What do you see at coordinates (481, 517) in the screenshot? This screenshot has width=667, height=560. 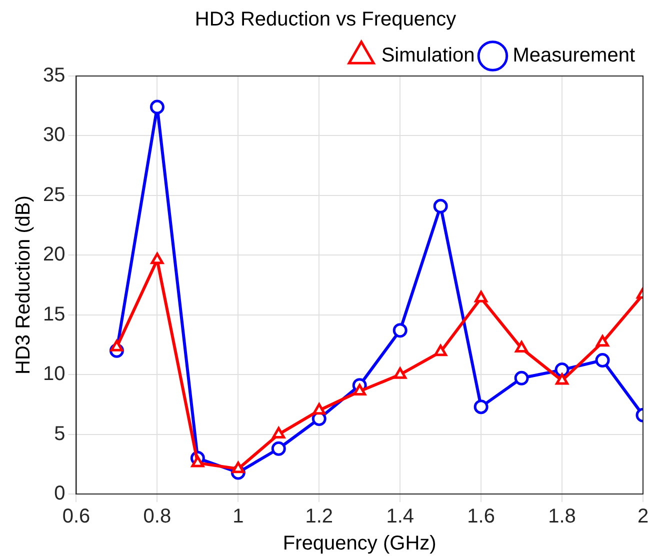 I see `x-tick-label: 1.6` at bounding box center [481, 517].